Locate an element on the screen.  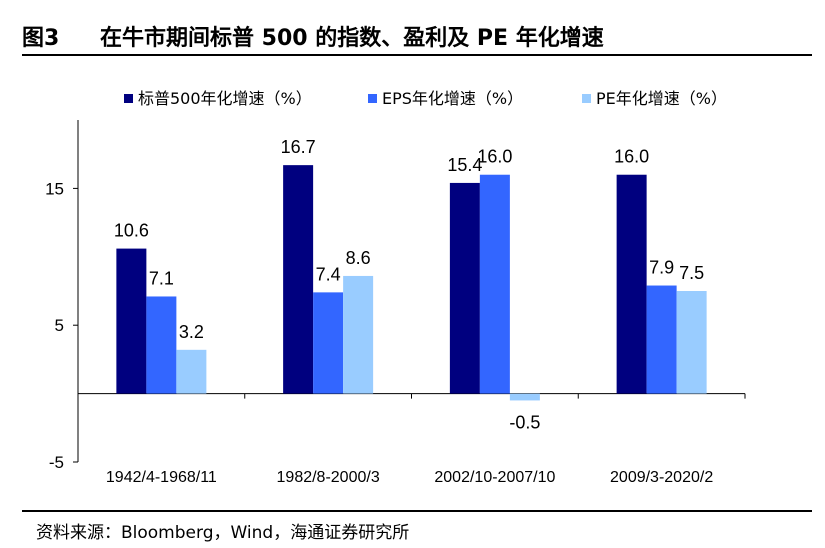
legend-label: EPS年化增速（%） is located at coordinates (452, 98).